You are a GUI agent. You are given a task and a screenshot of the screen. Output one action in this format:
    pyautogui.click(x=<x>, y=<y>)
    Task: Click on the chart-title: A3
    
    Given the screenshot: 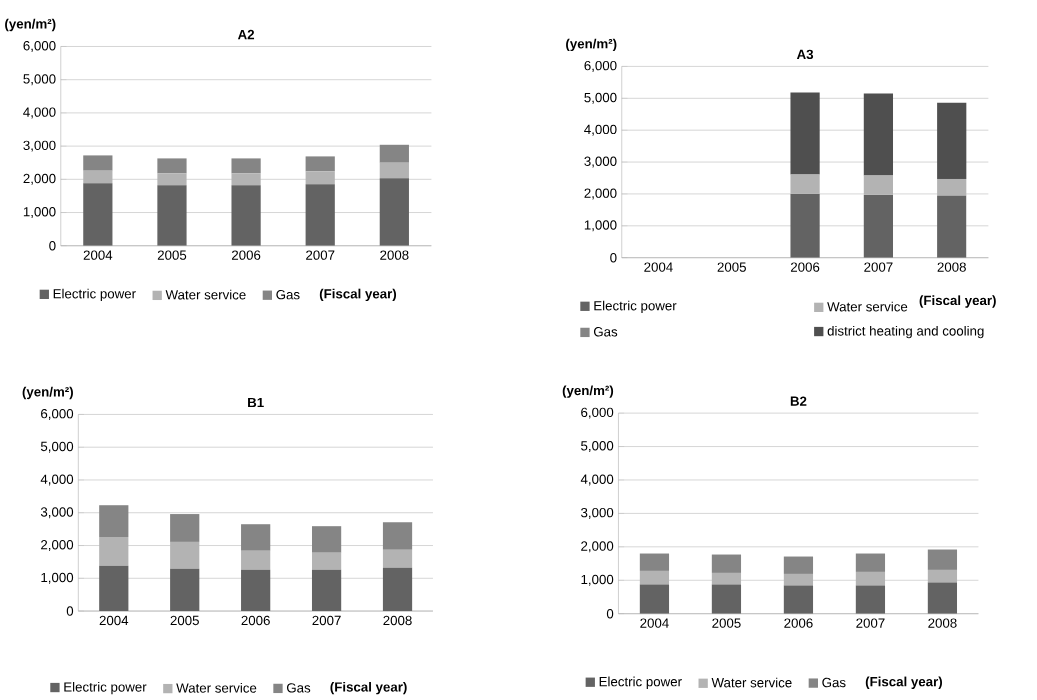 What is the action you would take?
    pyautogui.click(x=805, y=54)
    